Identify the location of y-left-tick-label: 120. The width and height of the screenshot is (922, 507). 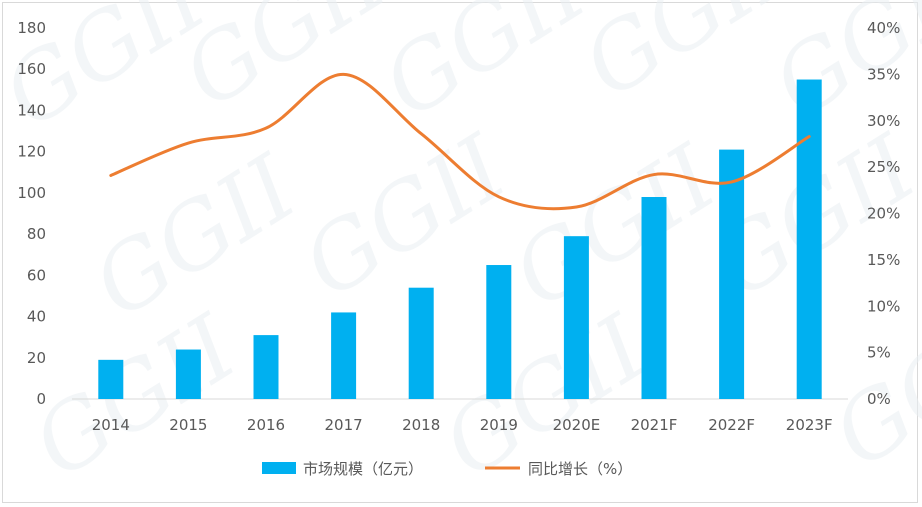
(31, 152).